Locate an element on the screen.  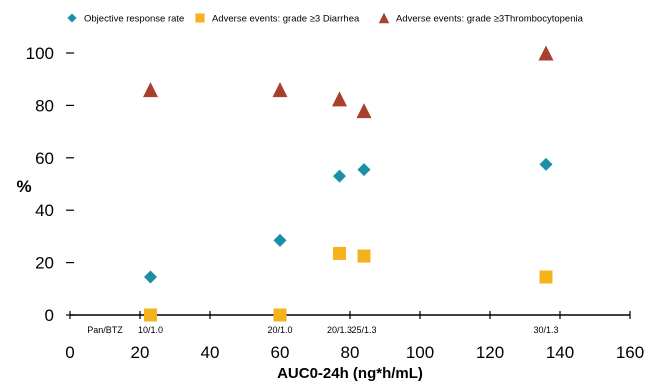
x-tick-label: 140 is located at coordinates (560, 352).